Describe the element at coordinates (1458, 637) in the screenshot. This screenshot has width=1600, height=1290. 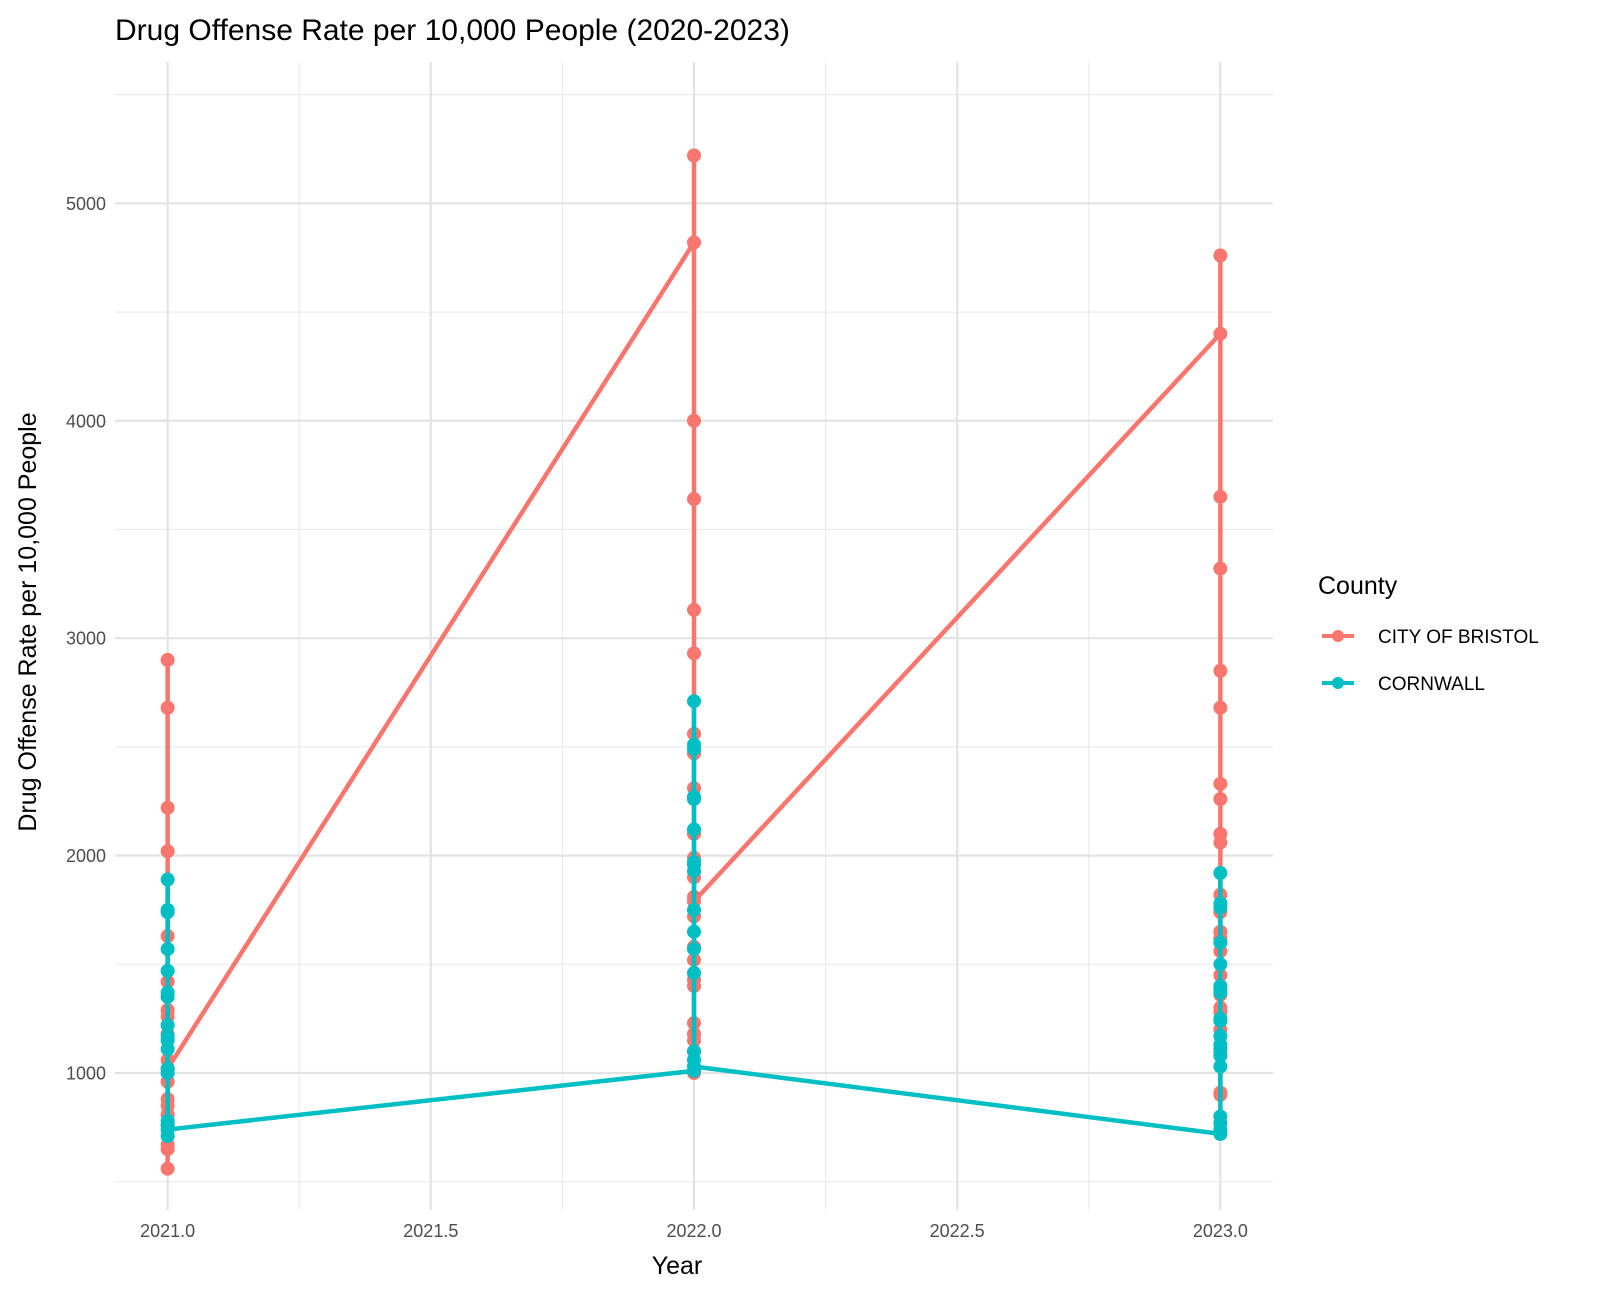
I see `legend-label: CITY OF BRISTOL` at that location.